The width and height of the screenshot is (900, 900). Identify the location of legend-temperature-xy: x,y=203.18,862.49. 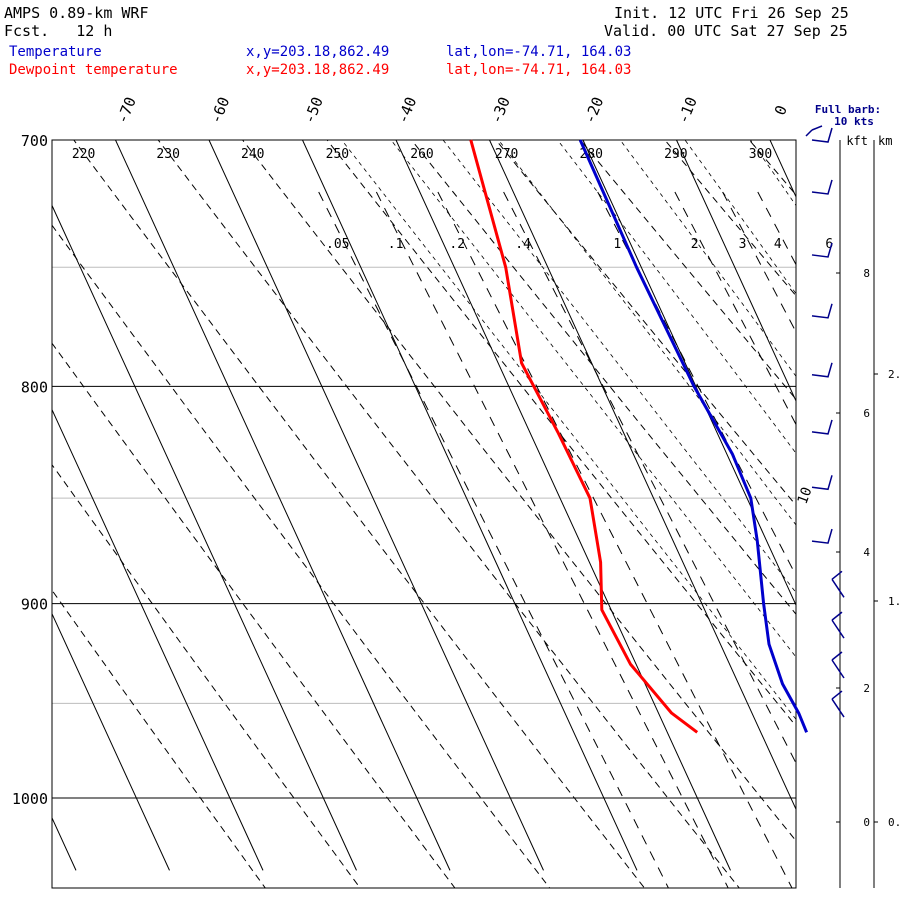
(318, 52).